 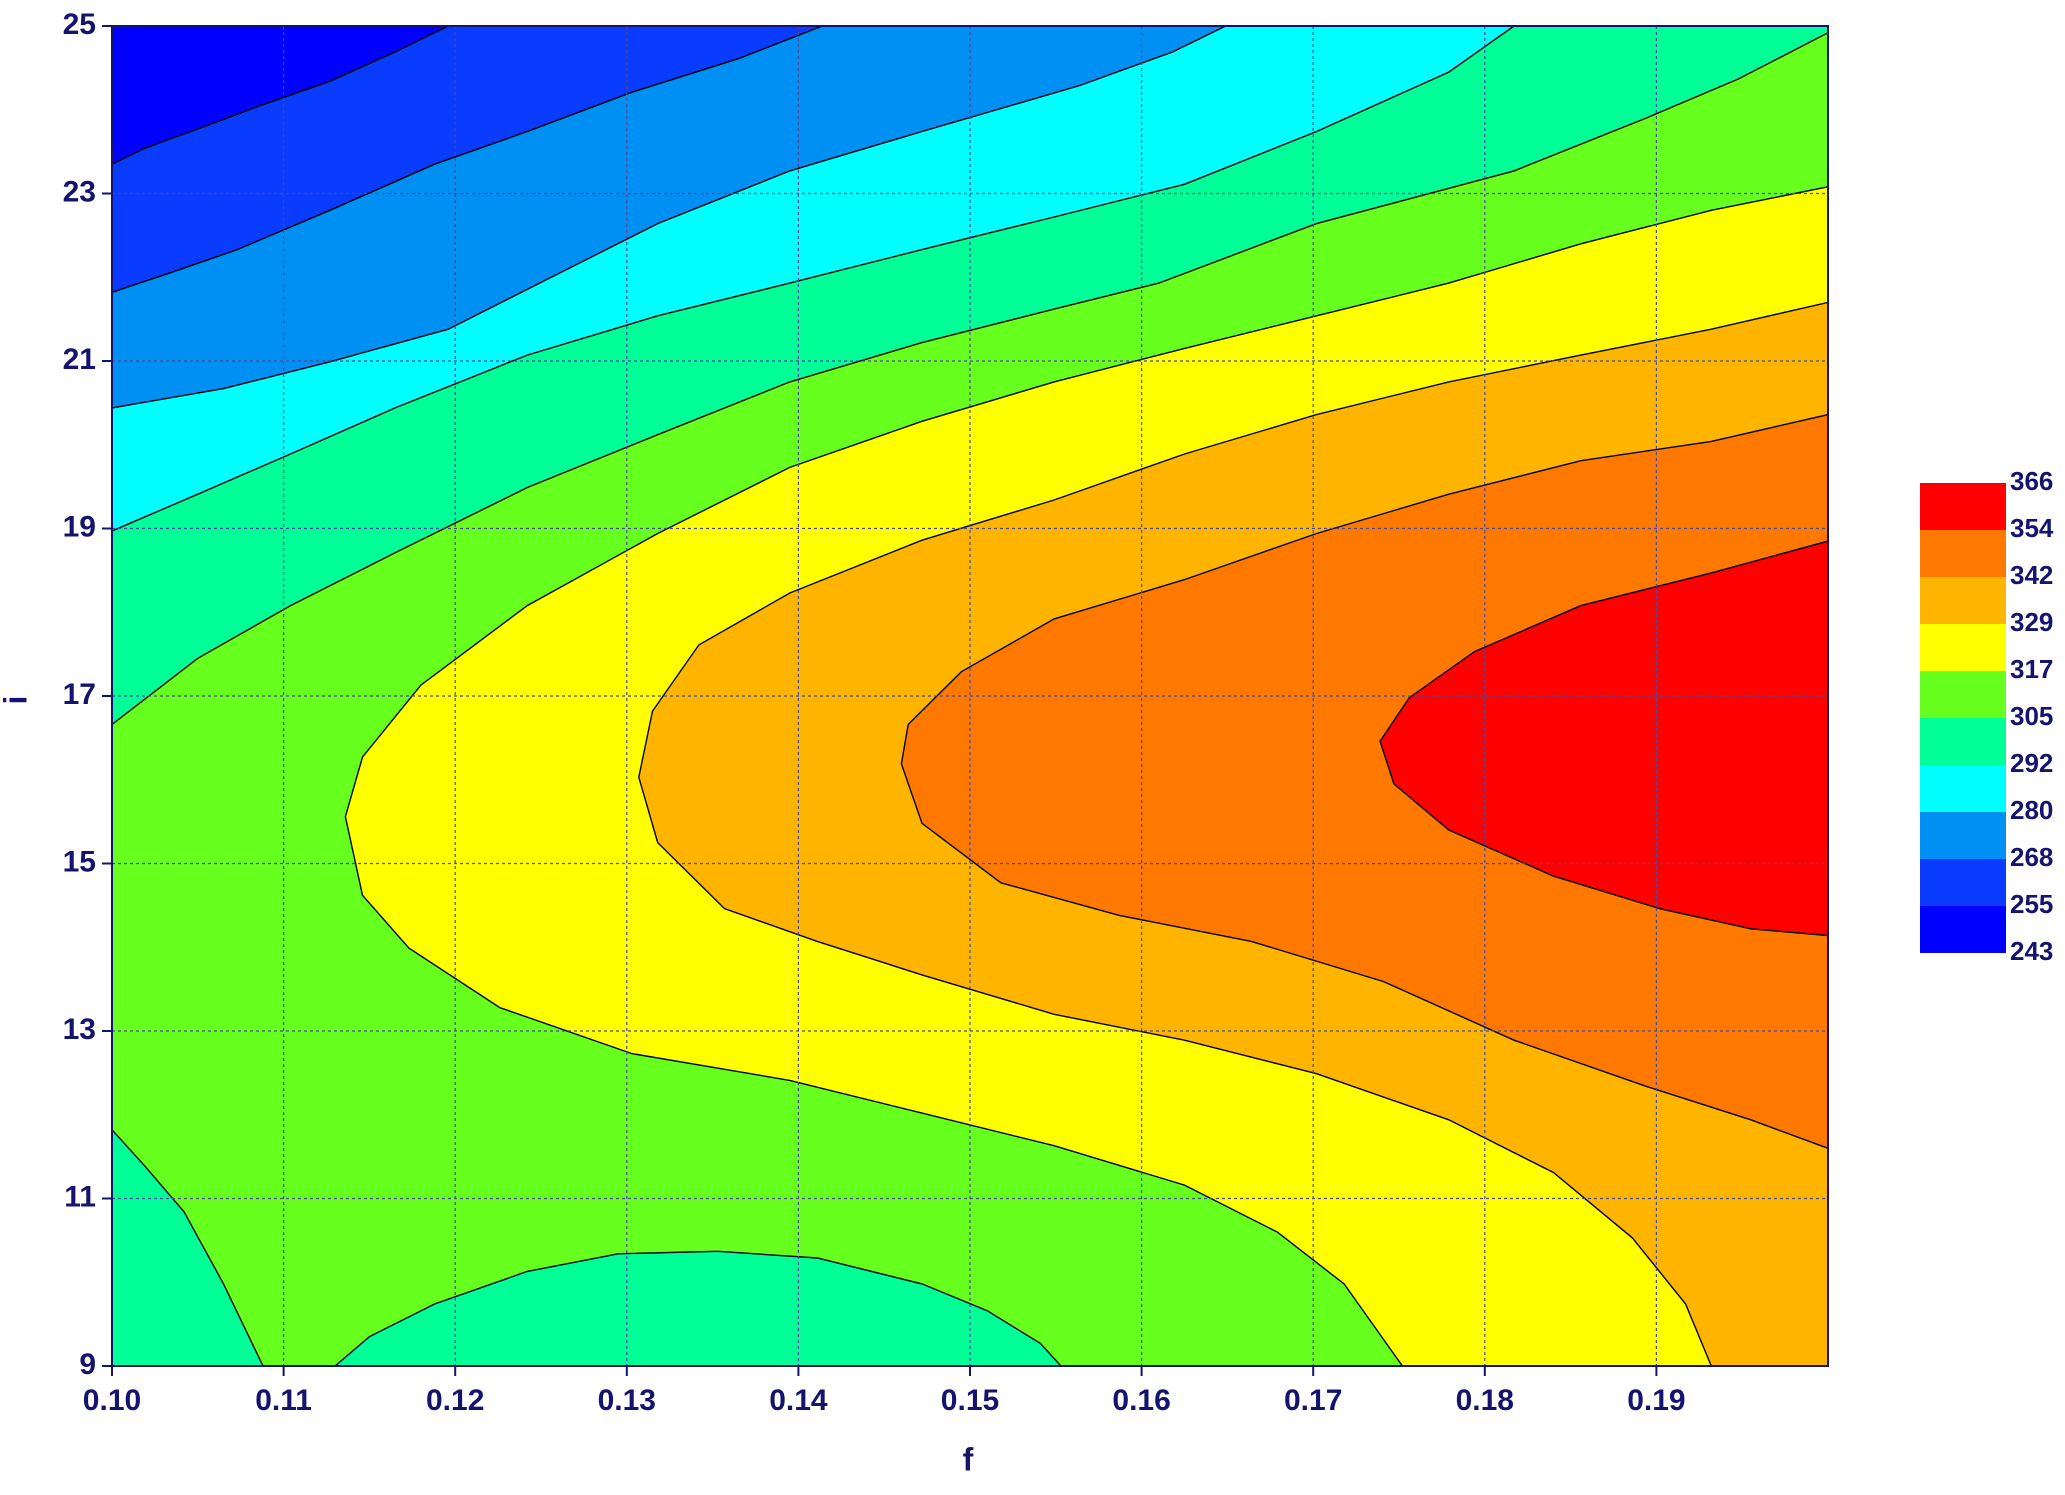 I want to click on contour-band, so click(x=1604, y=738).